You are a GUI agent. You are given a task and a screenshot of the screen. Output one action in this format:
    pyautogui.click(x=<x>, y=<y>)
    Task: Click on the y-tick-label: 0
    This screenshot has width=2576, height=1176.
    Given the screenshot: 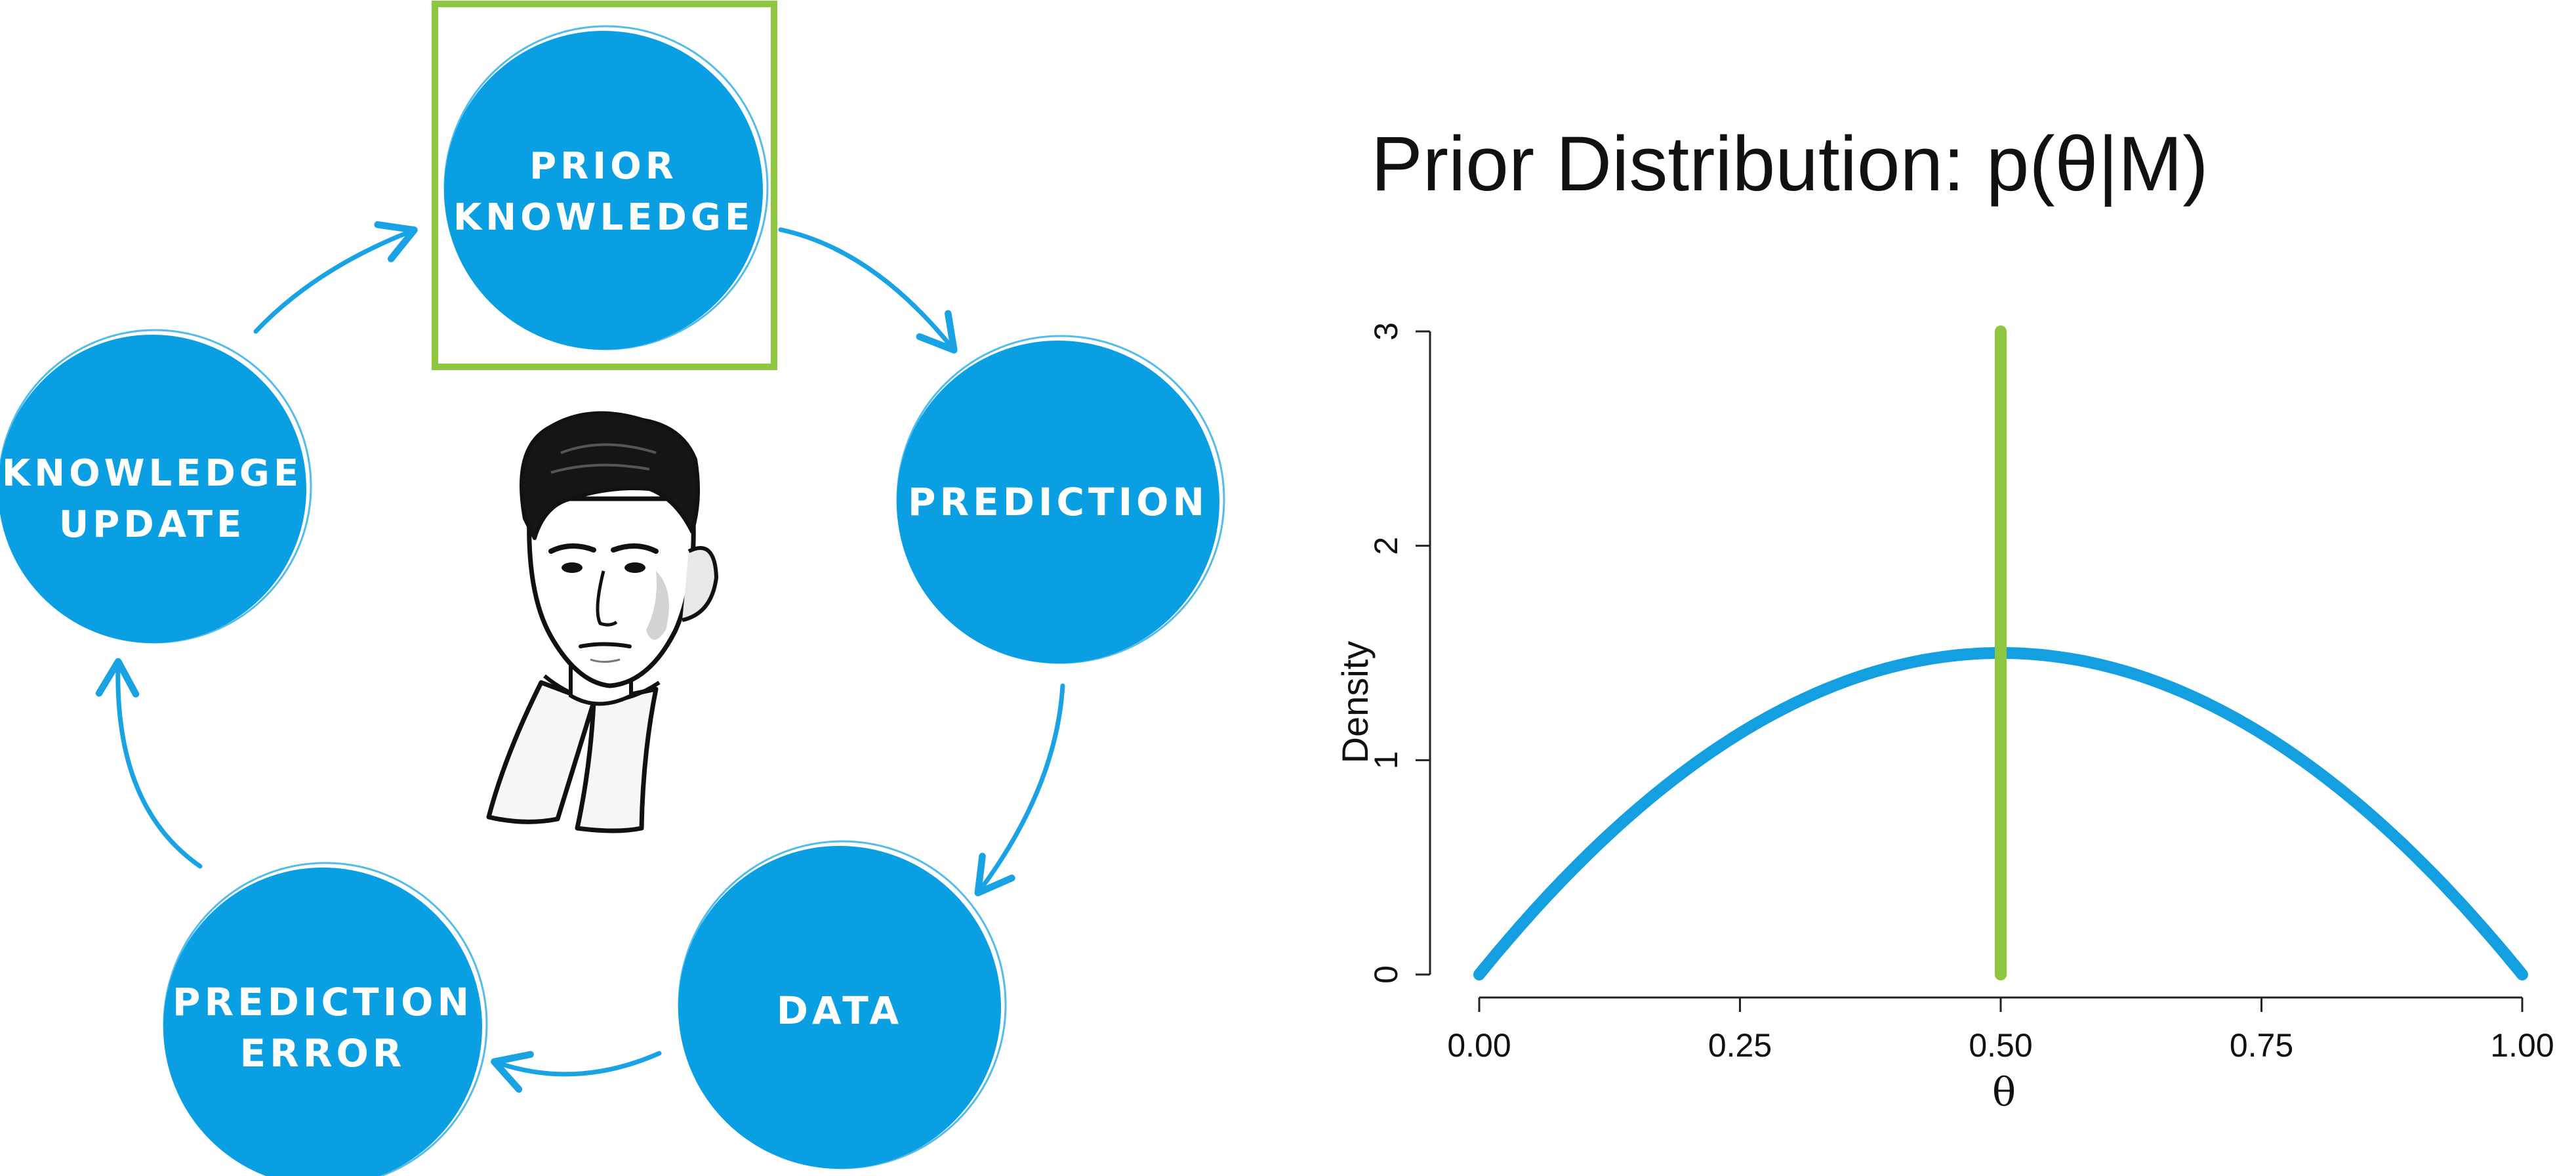 What is the action you would take?
    pyautogui.click(x=1386, y=974)
    